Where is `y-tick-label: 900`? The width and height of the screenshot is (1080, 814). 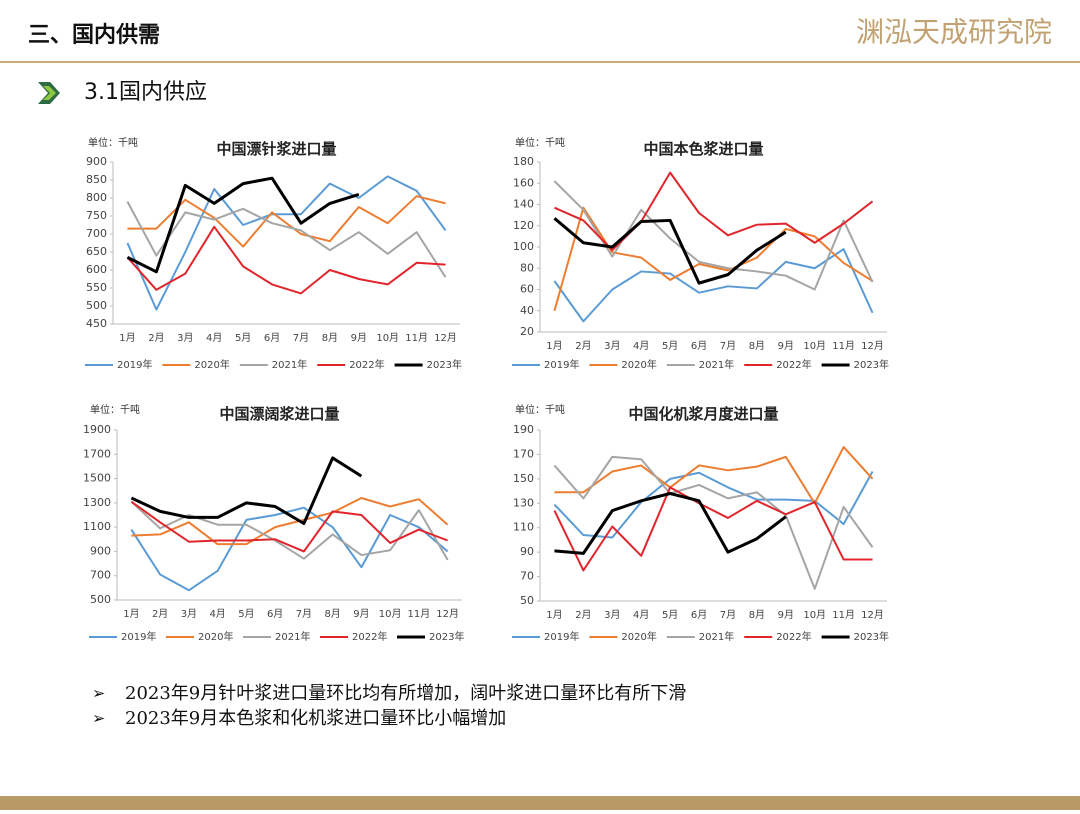
y-tick-label: 900 is located at coordinates (100, 550).